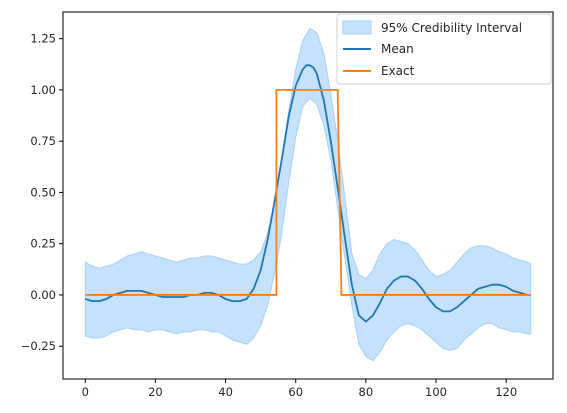 The height and width of the screenshot is (413, 567). What do you see at coordinates (85, 392) in the screenshot?
I see `x-tick-label: 0` at bounding box center [85, 392].